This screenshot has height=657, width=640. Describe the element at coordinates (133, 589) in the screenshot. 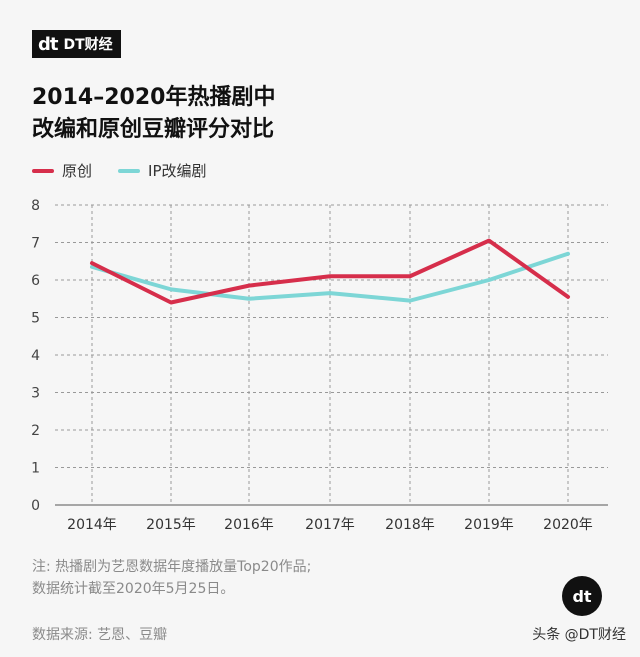

I see `note-line-2: 数据统计截至2020年5月25日。` at that location.